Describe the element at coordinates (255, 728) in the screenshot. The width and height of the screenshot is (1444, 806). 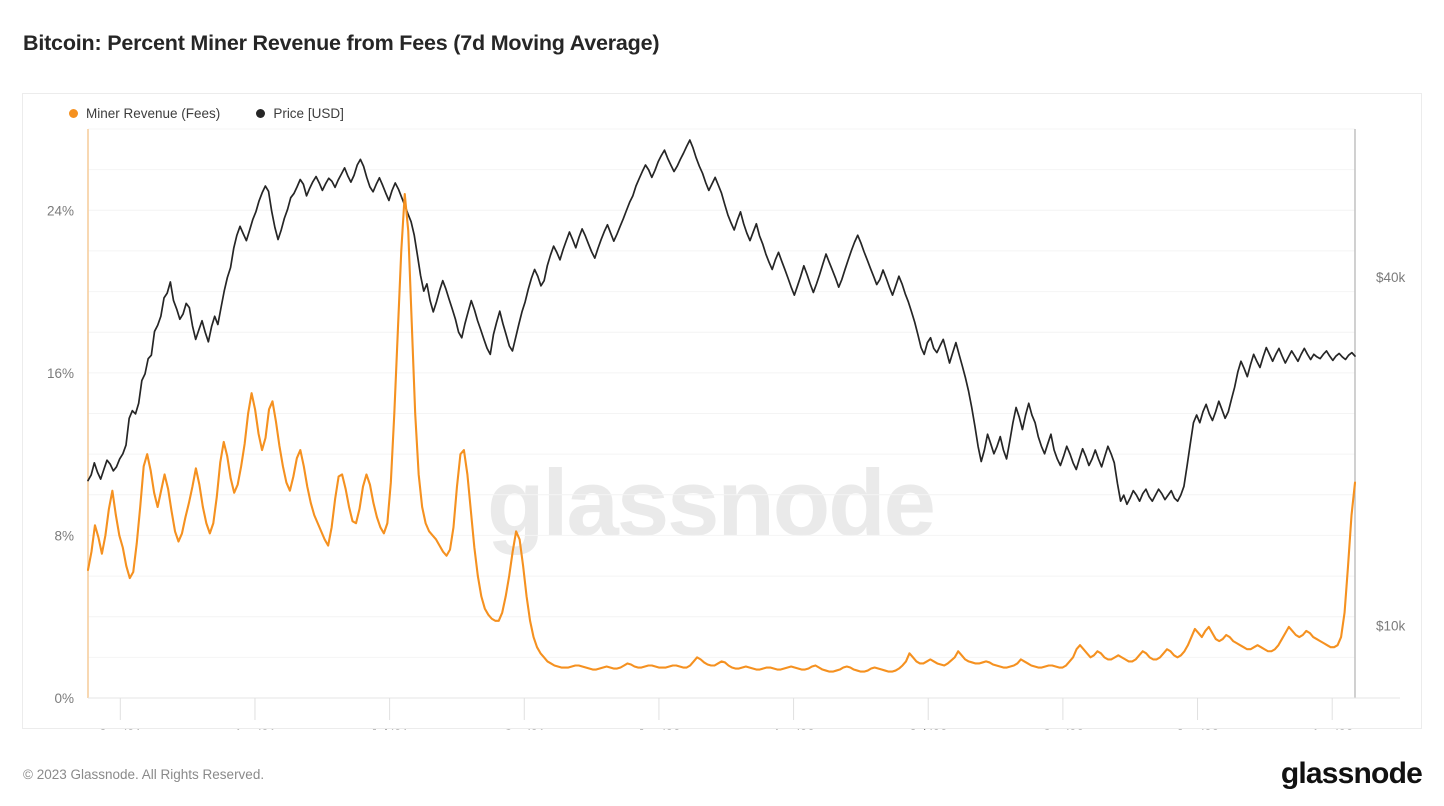
I see `x-axis-tick-label: Apr '21` at that location.